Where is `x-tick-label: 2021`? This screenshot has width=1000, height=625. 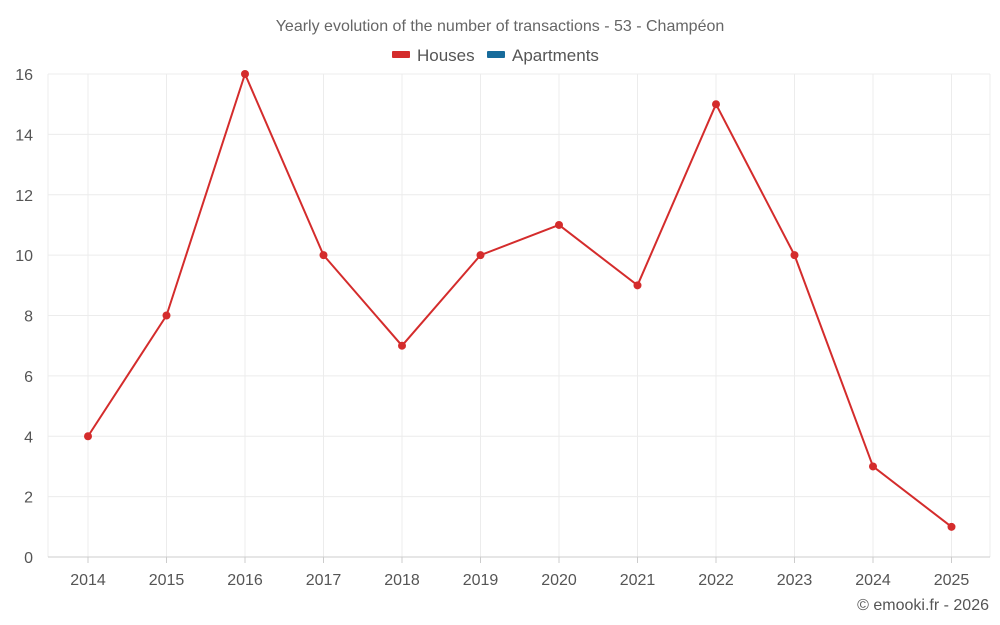
x-tick-label: 2021 is located at coordinates (638, 580).